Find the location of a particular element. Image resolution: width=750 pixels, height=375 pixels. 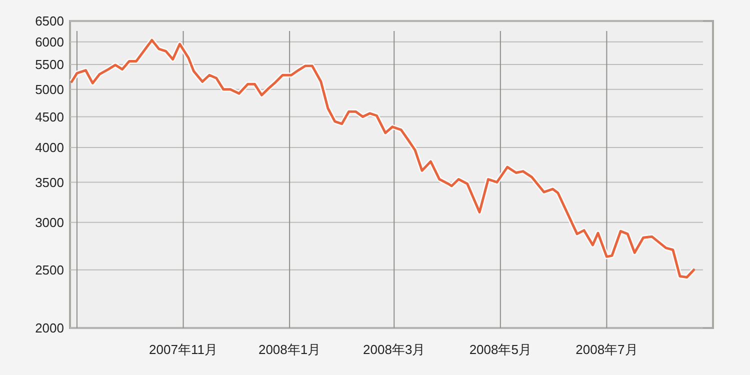

y-tick-label: 2500 is located at coordinates (49, 270).